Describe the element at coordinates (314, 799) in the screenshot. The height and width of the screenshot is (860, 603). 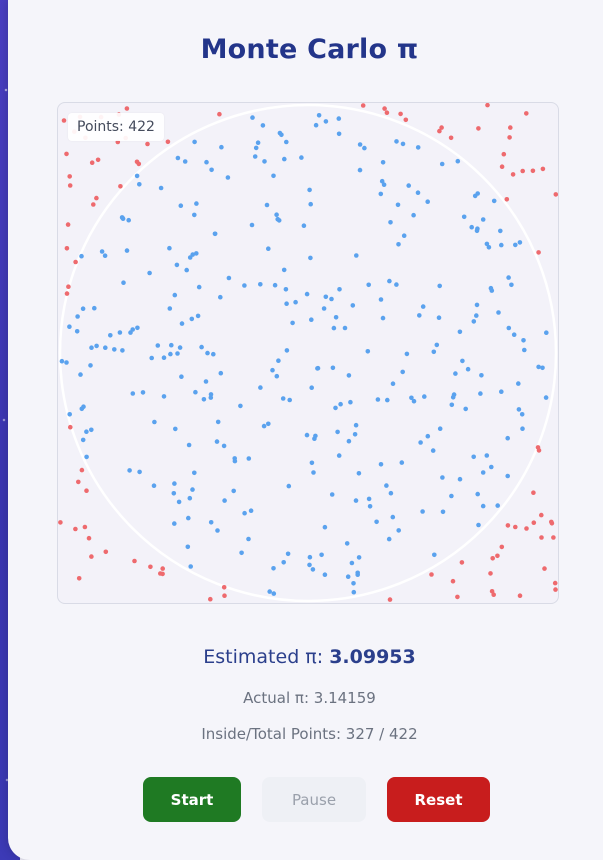
I see `pause-button: Pause` at that location.